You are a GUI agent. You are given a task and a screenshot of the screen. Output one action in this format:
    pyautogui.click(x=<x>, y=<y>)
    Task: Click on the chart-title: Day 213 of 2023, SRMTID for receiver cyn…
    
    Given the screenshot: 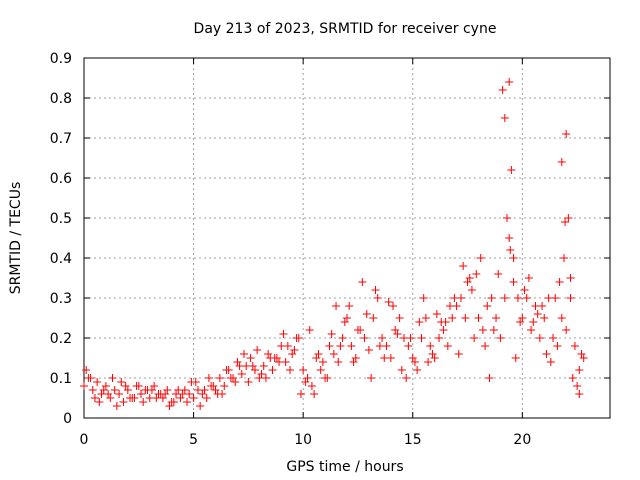 What is the action you would take?
    pyautogui.click(x=345, y=29)
    